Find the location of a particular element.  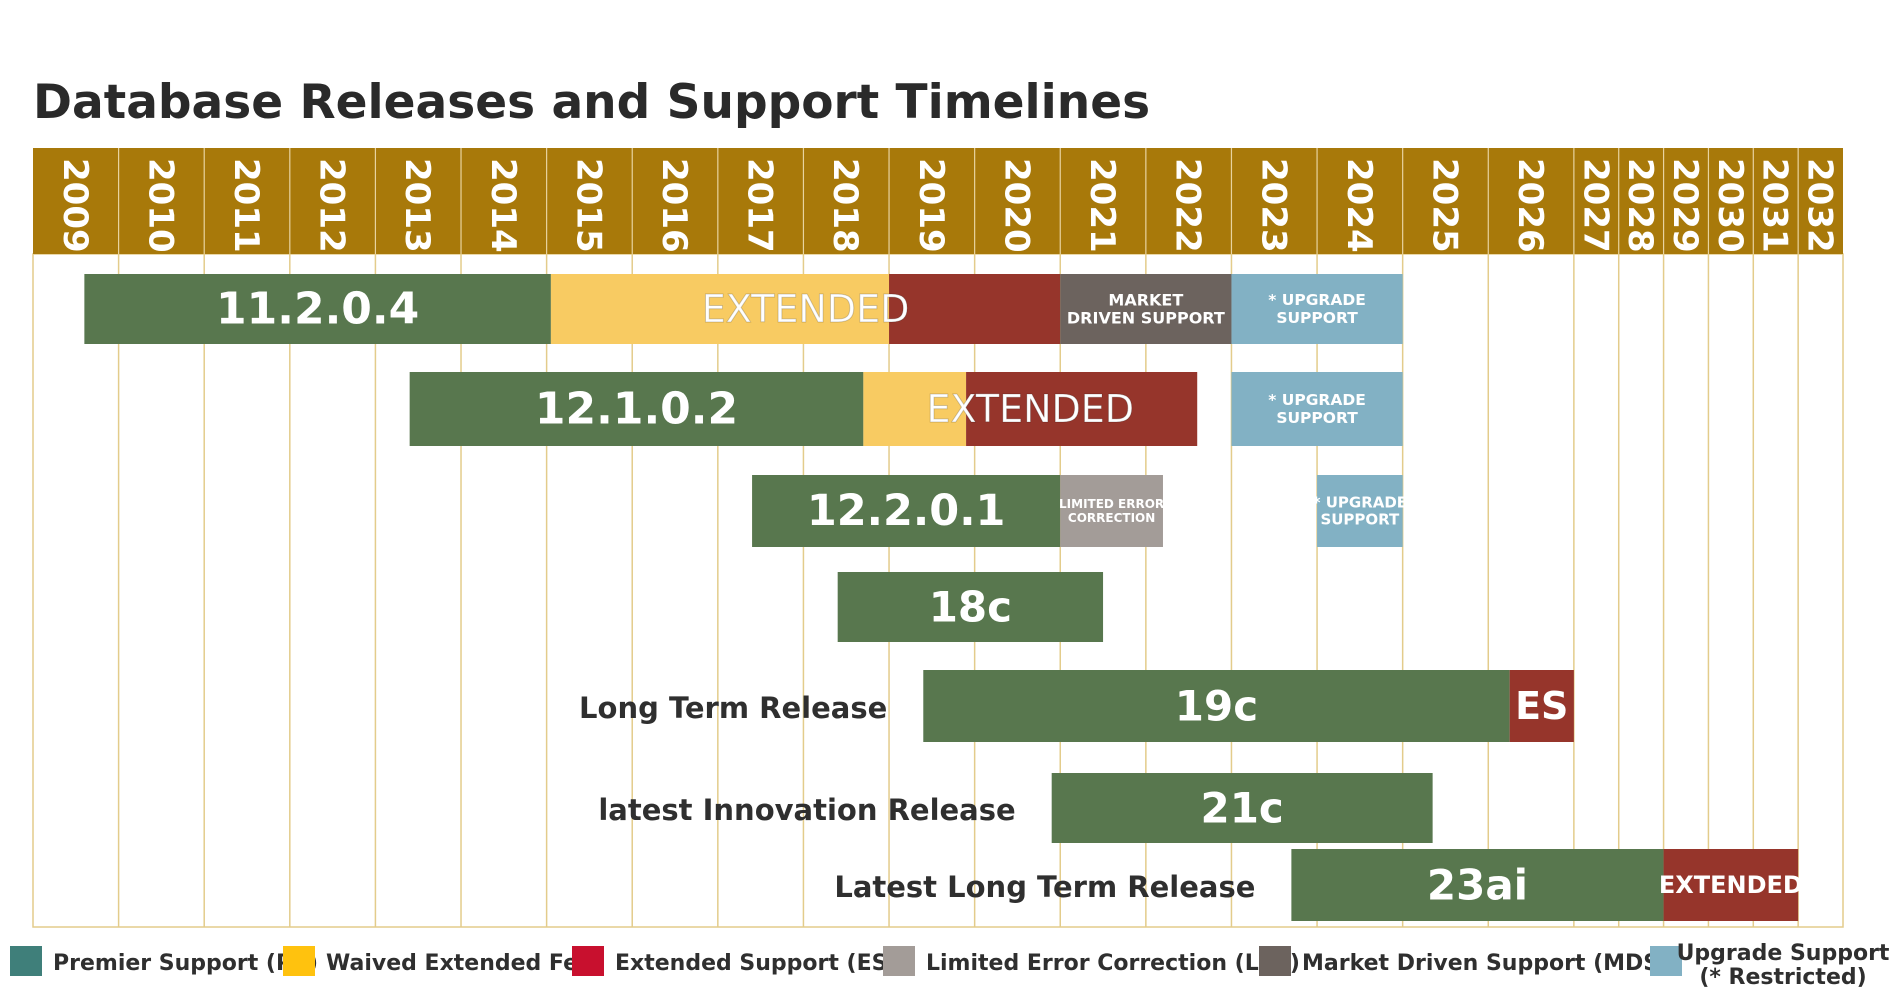

year-tick-label: 2030 is located at coordinates (1730, 205).